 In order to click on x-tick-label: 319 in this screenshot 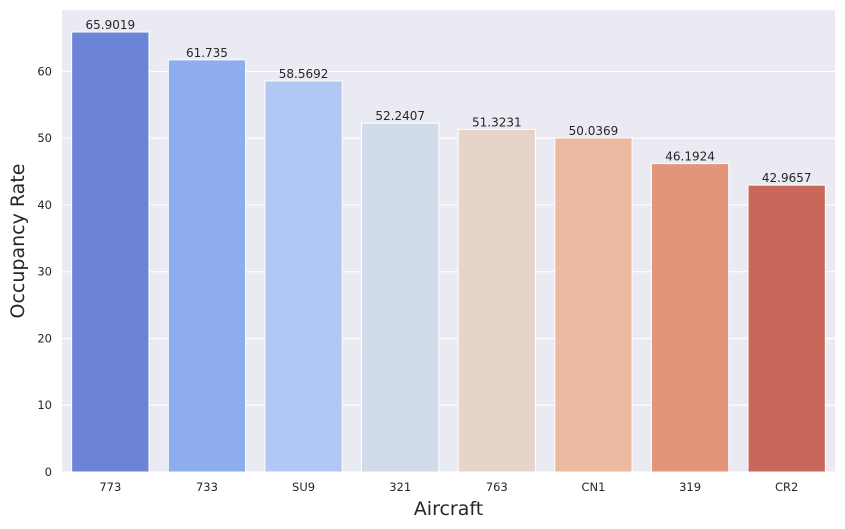, I will do `click(690, 487)`.